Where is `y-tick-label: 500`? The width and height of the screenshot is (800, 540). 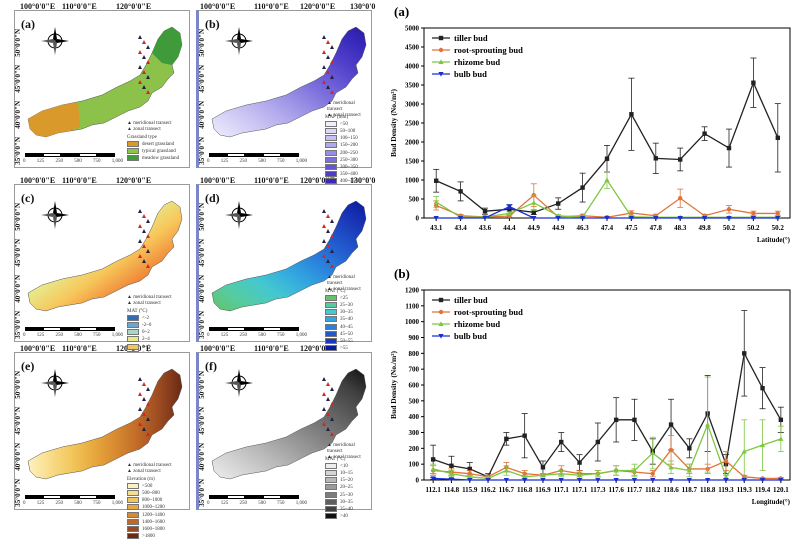
y-tick-label: 500 is located at coordinates (414, 401).